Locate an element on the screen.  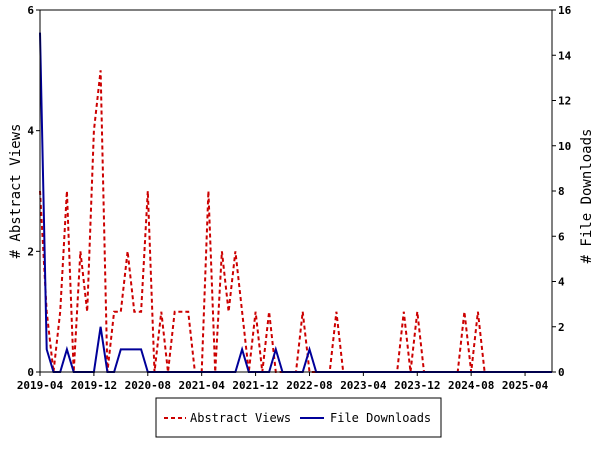
legend: Abstract Views File Downloads is located at coordinates (298, 417).